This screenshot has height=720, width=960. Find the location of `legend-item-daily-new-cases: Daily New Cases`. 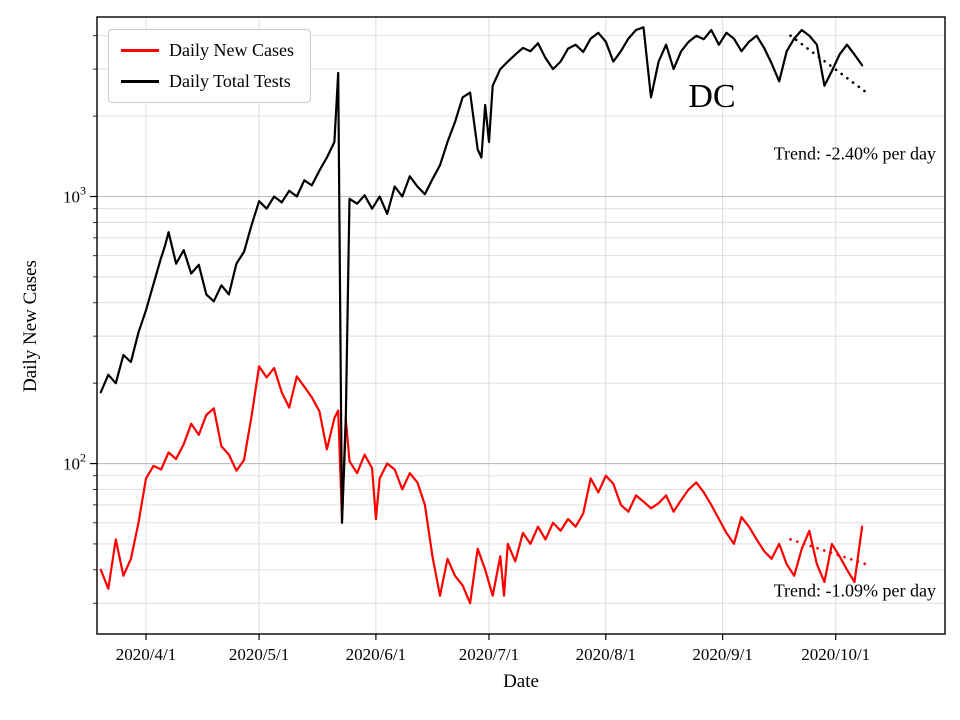

legend-item-daily-new-cases: Daily New Cases is located at coordinates (207, 50).